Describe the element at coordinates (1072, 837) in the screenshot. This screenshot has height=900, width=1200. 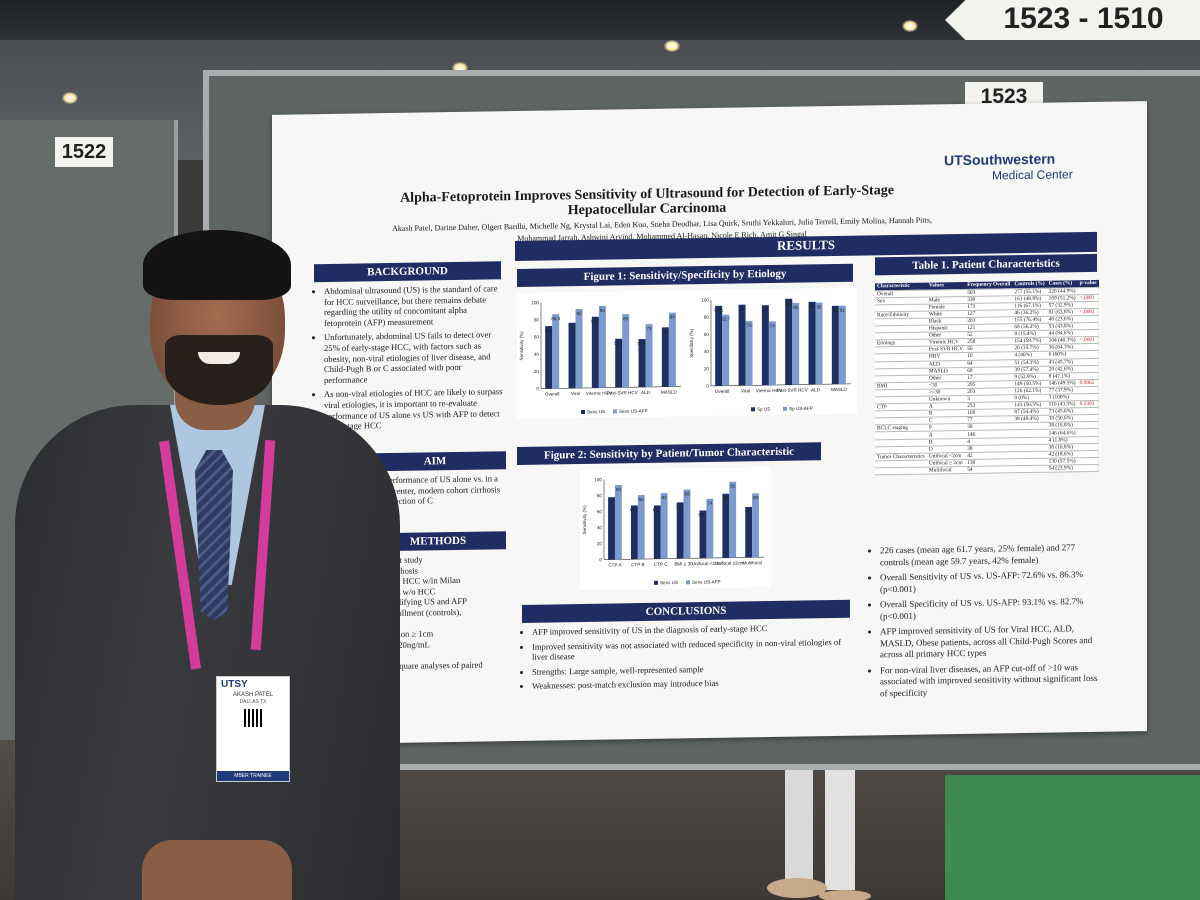
I see `green-carpet` at that location.